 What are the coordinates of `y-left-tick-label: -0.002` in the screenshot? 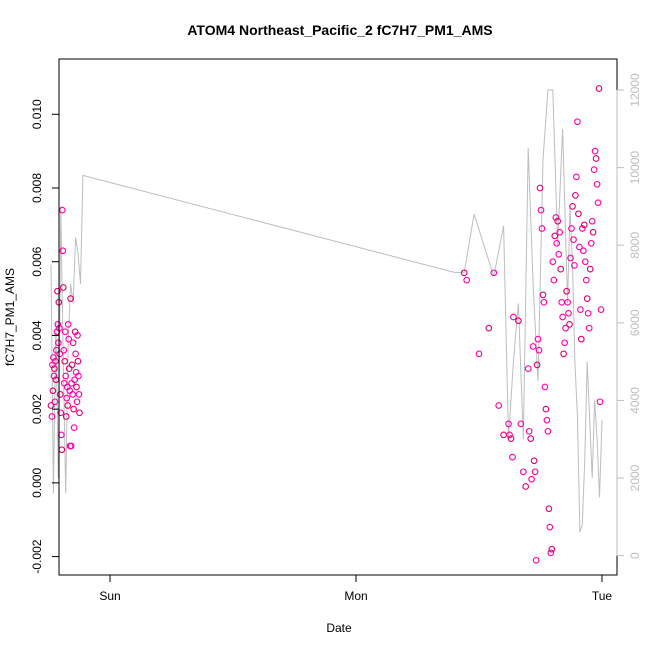 It's located at (37, 556).